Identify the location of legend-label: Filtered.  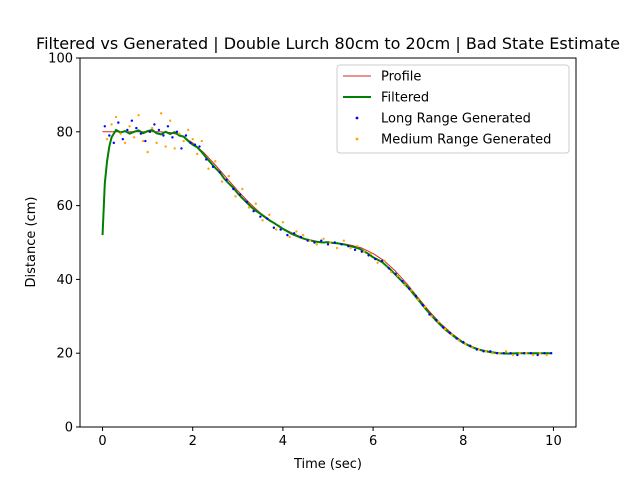
(405, 98).